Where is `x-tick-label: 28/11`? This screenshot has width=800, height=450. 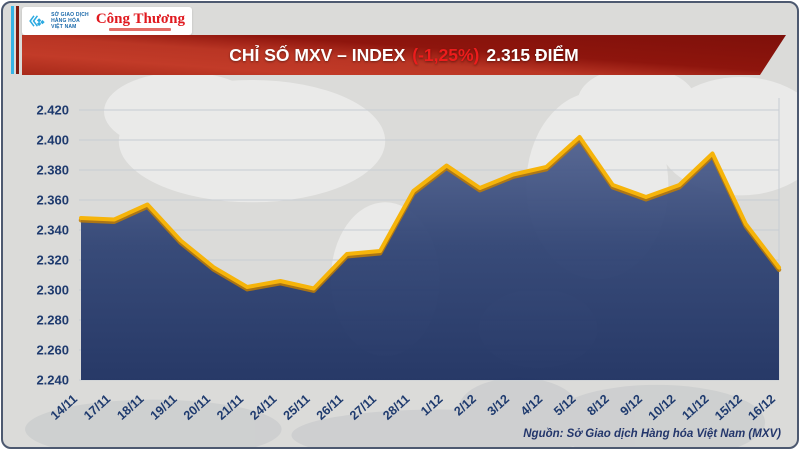
x-tick-label: 28/11 is located at coordinates (396, 407).